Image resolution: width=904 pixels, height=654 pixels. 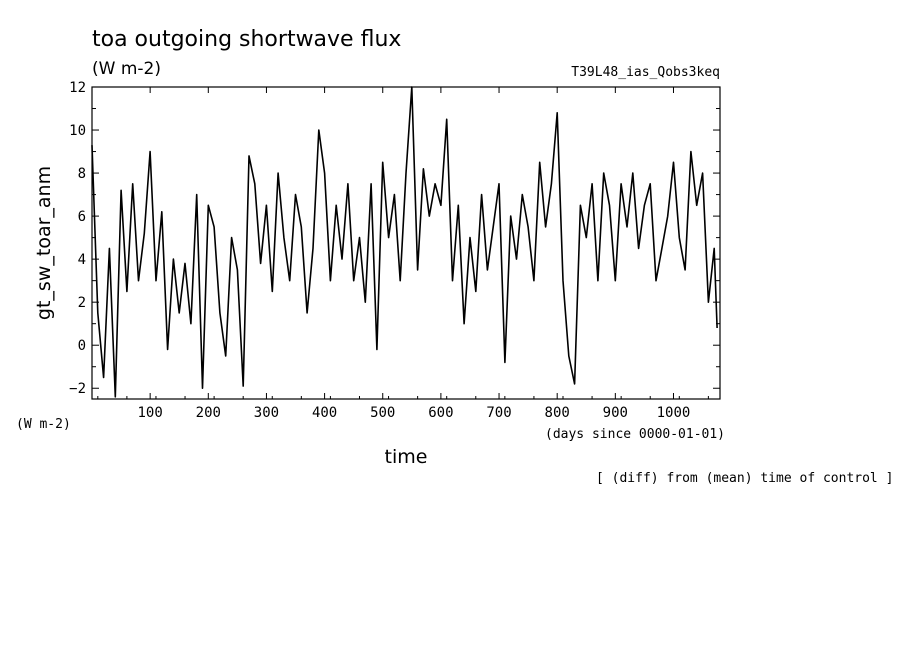 What do you see at coordinates (43, 424) in the screenshot?
I see `y-axis-units: (W m-2)` at bounding box center [43, 424].